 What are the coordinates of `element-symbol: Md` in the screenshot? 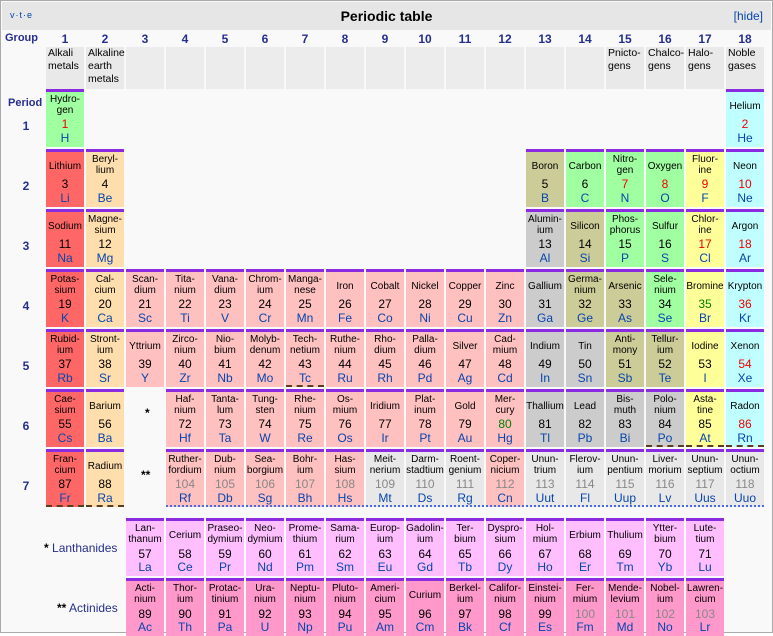 It's located at (625, 627).